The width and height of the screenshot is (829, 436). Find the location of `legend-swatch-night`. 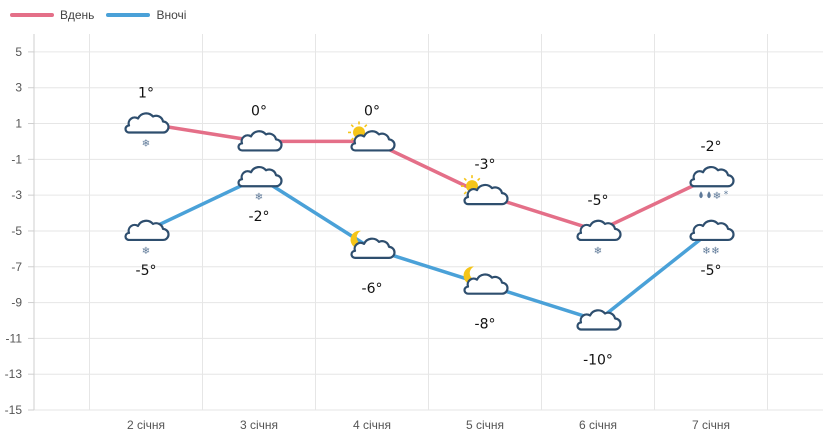

legend-swatch-night is located at coordinates (128, 15).